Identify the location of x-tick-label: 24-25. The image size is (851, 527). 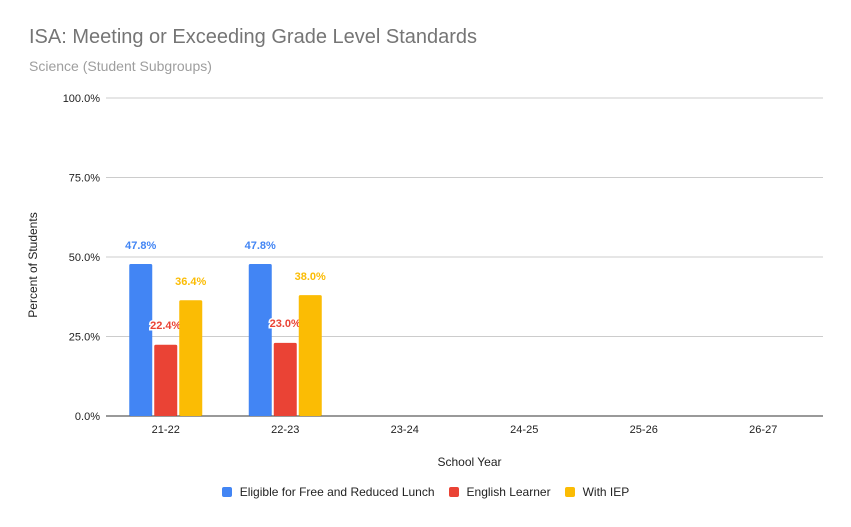
(524, 430).